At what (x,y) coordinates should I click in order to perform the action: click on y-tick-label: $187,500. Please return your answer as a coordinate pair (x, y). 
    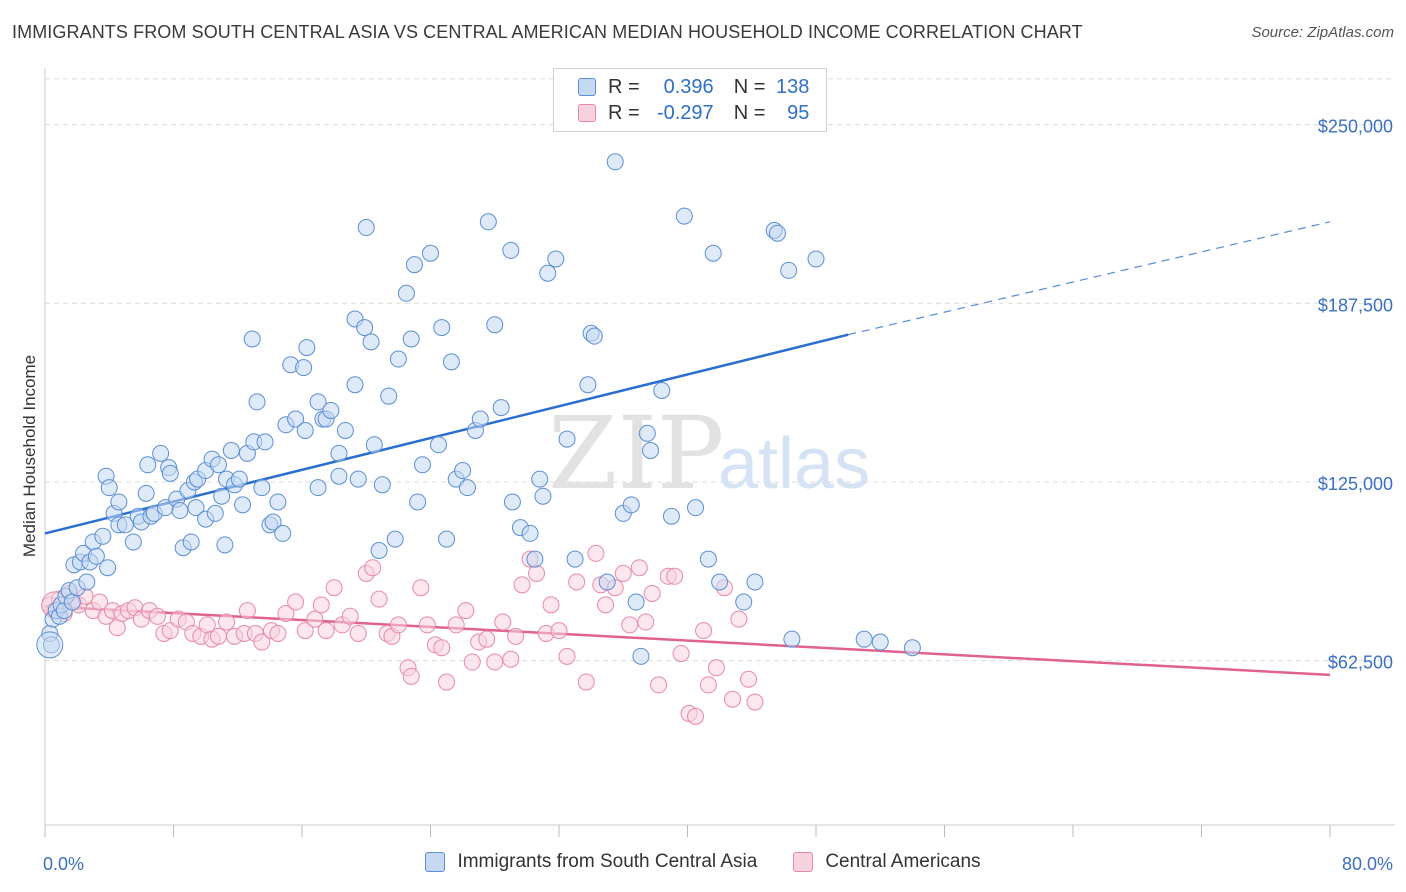
    Looking at the image, I should click on (1355, 305).